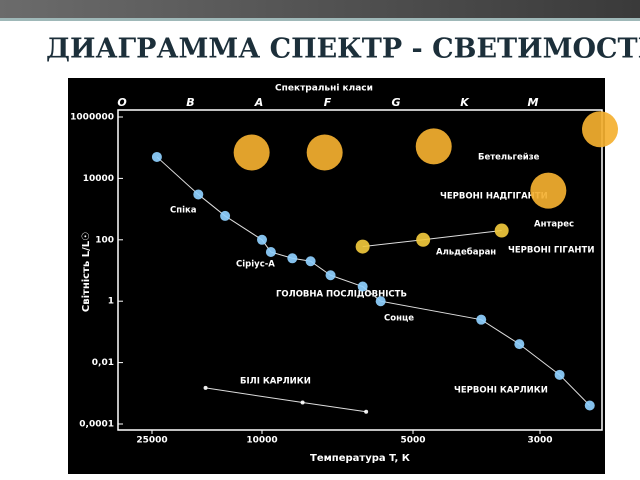 Image resolution: width=640 pixels, height=480 pixels. Describe the element at coordinates (86, 272) in the screenshot. I see `y-axis-label: Світність L/L☉` at that location.